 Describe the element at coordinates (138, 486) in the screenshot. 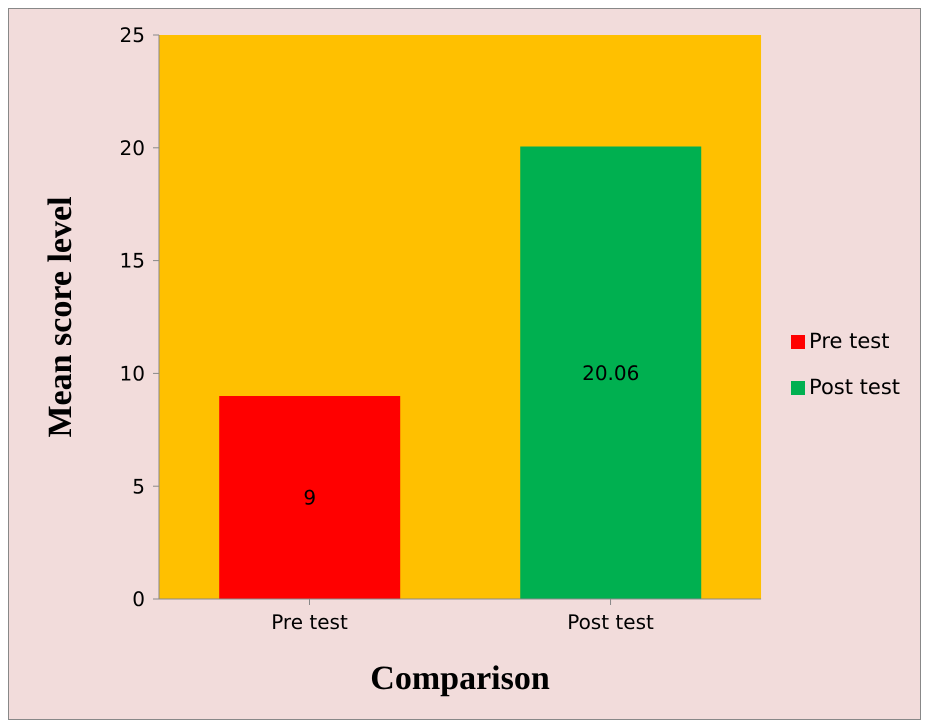

I see `y-tick-label: 5` at that location.